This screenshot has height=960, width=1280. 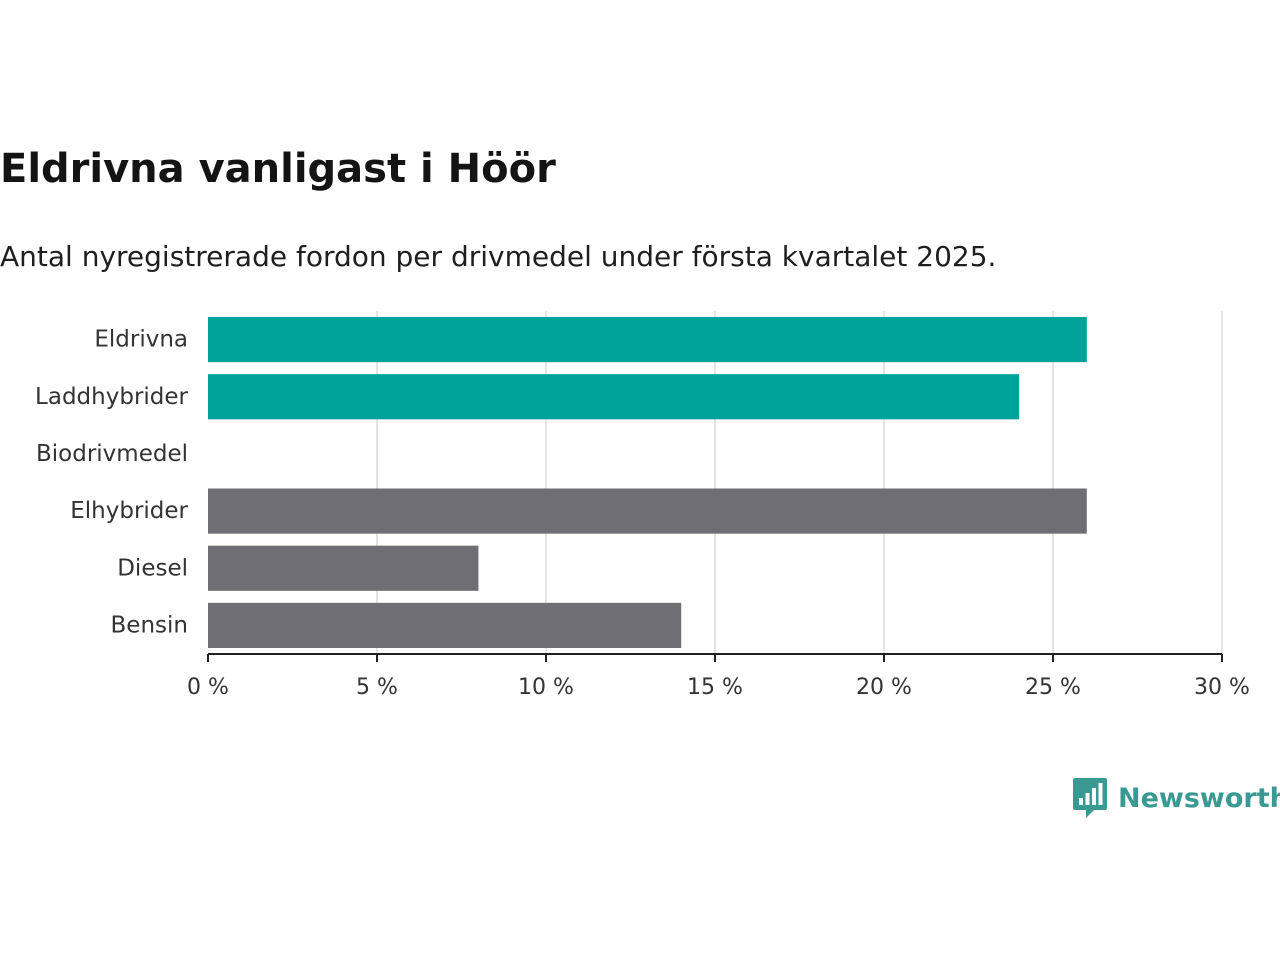 I want to click on category-label: Elhybrider, so click(x=129, y=511).